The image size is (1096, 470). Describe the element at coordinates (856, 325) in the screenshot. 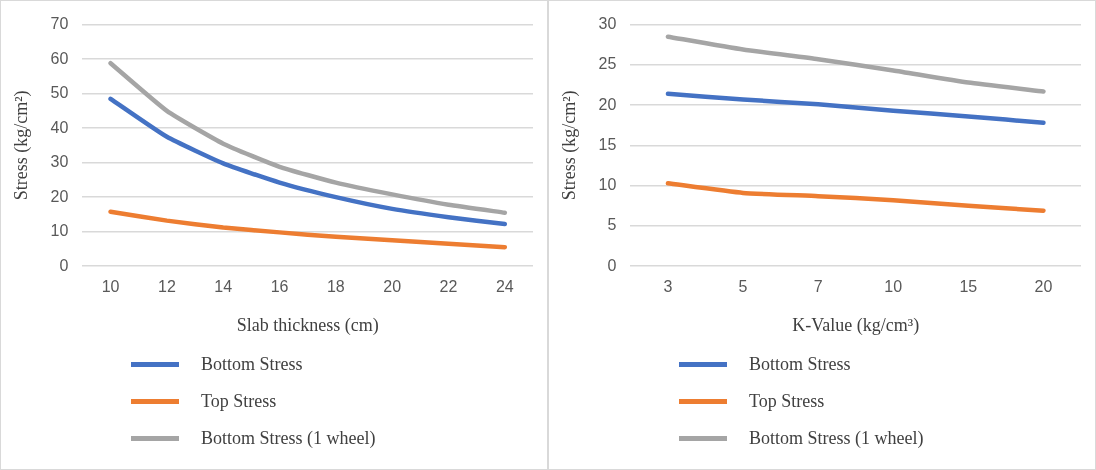

I see `x-axis-title: K-Value (kg/cm³)` at that location.